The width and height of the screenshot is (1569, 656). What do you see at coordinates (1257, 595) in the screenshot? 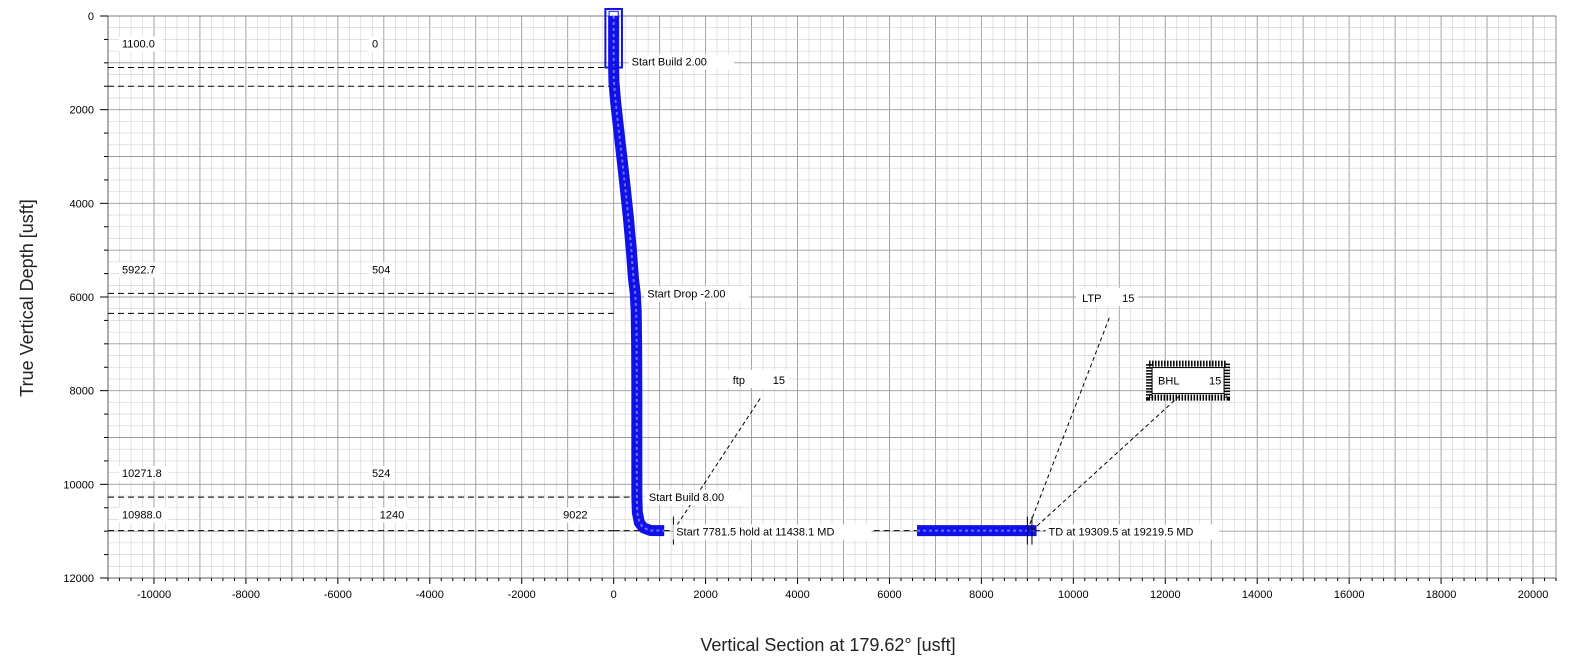
I see `x-tick-label: 14000` at bounding box center [1257, 595].